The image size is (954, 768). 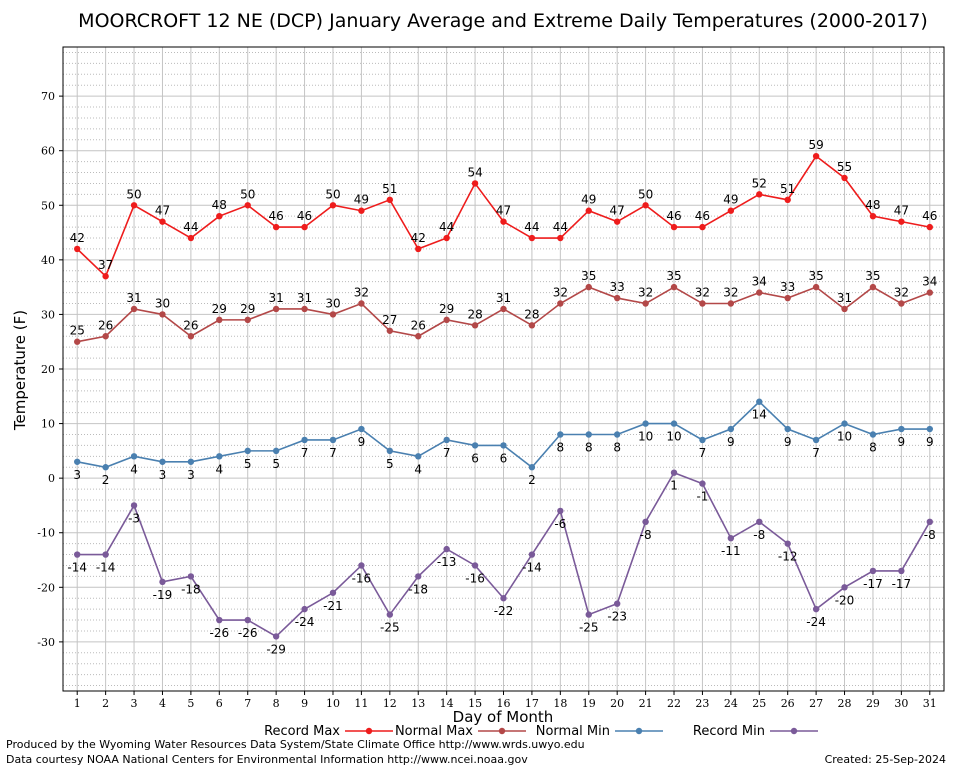 What do you see at coordinates (589, 628) in the screenshot?
I see `record-min-data-label: -25` at bounding box center [589, 628].